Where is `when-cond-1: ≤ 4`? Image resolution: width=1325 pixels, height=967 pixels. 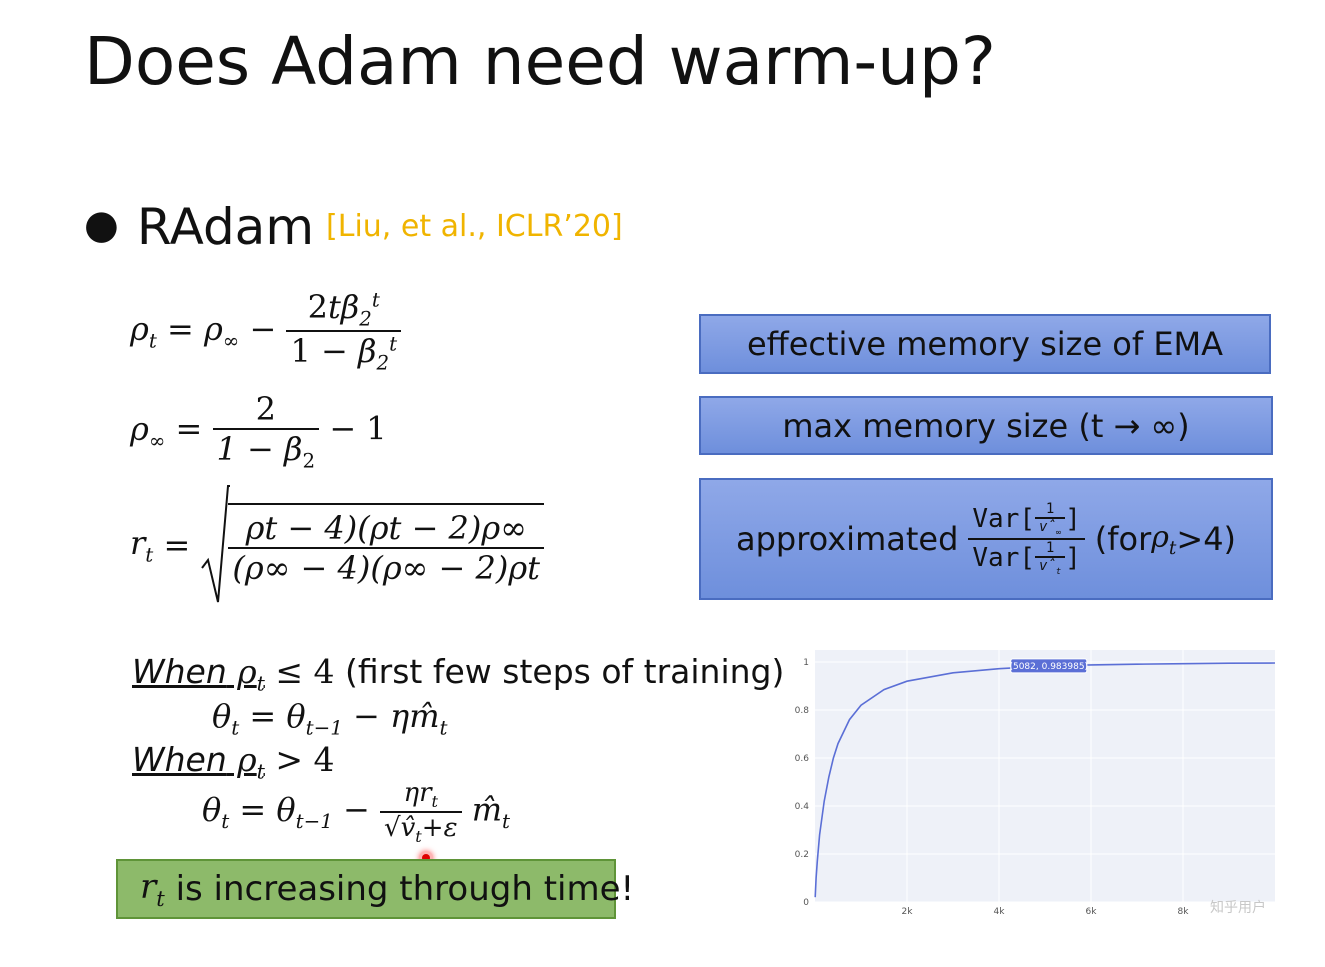
when-cond-1: ≤ 4 is located at coordinates (305, 671).